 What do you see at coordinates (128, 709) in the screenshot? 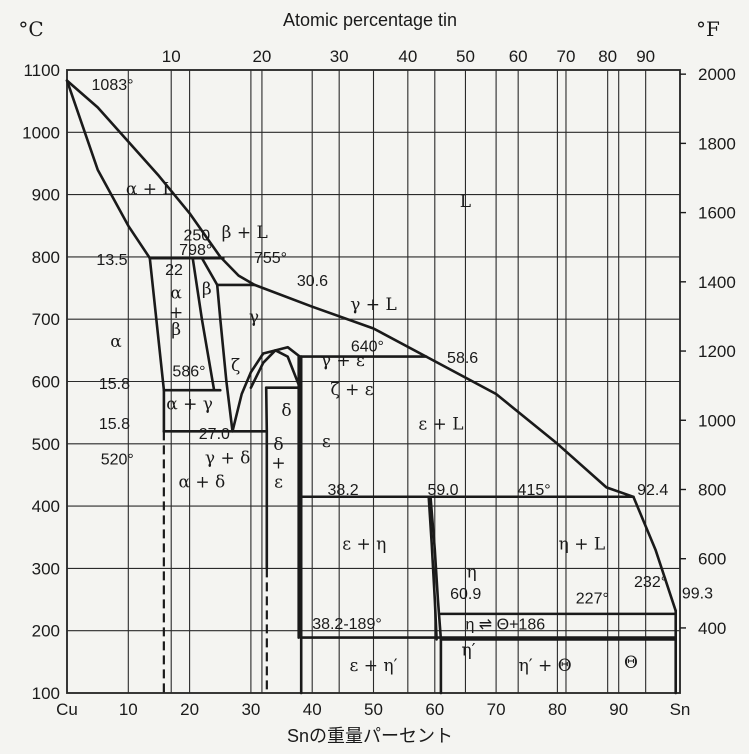
I see `x-tick-label: 10` at bounding box center [128, 709].